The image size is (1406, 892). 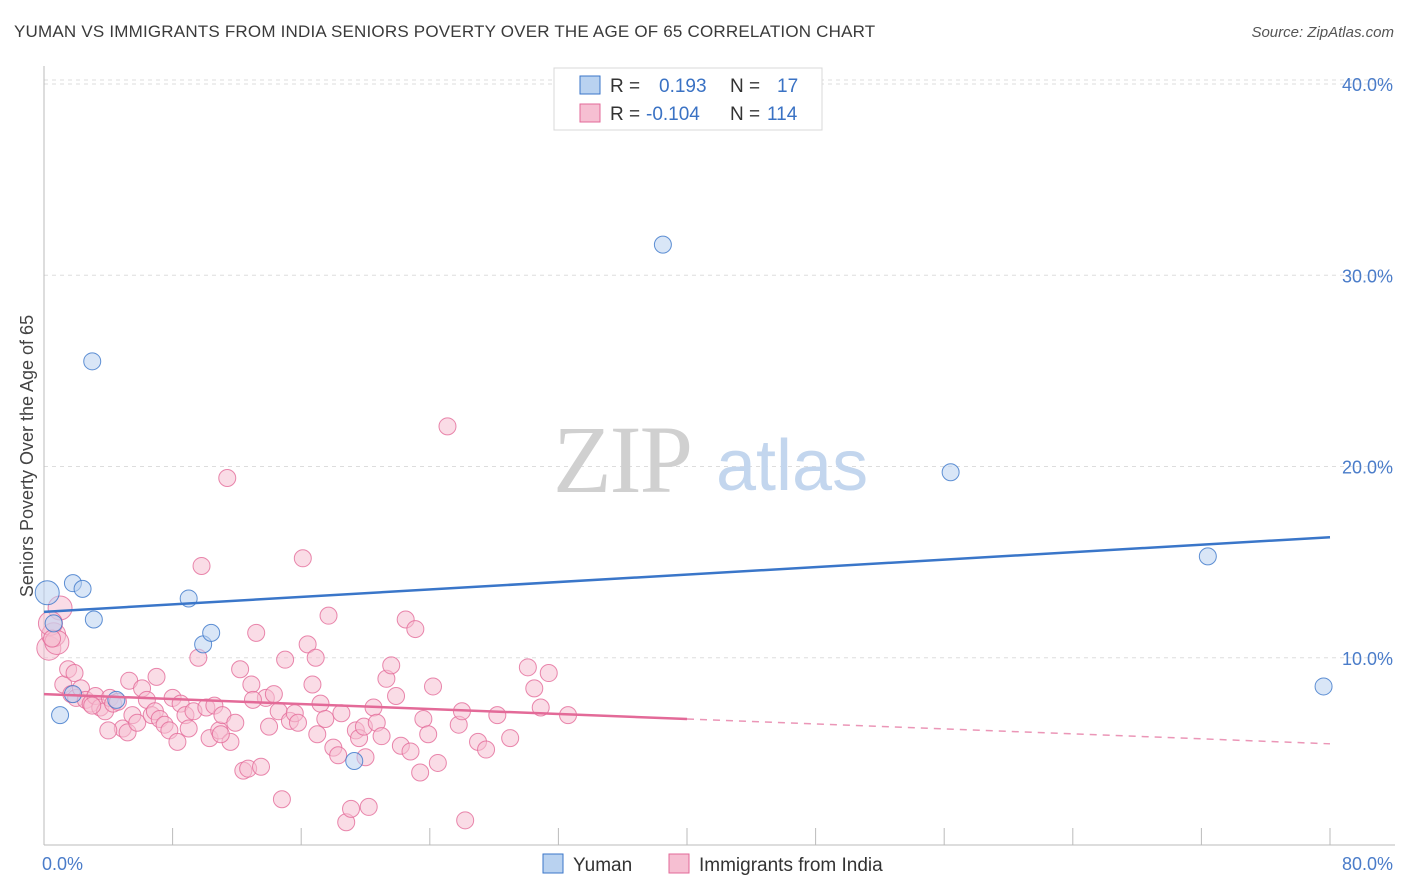 I want to click on y-tick-label-30: 30.0%, so click(x=1367, y=276).